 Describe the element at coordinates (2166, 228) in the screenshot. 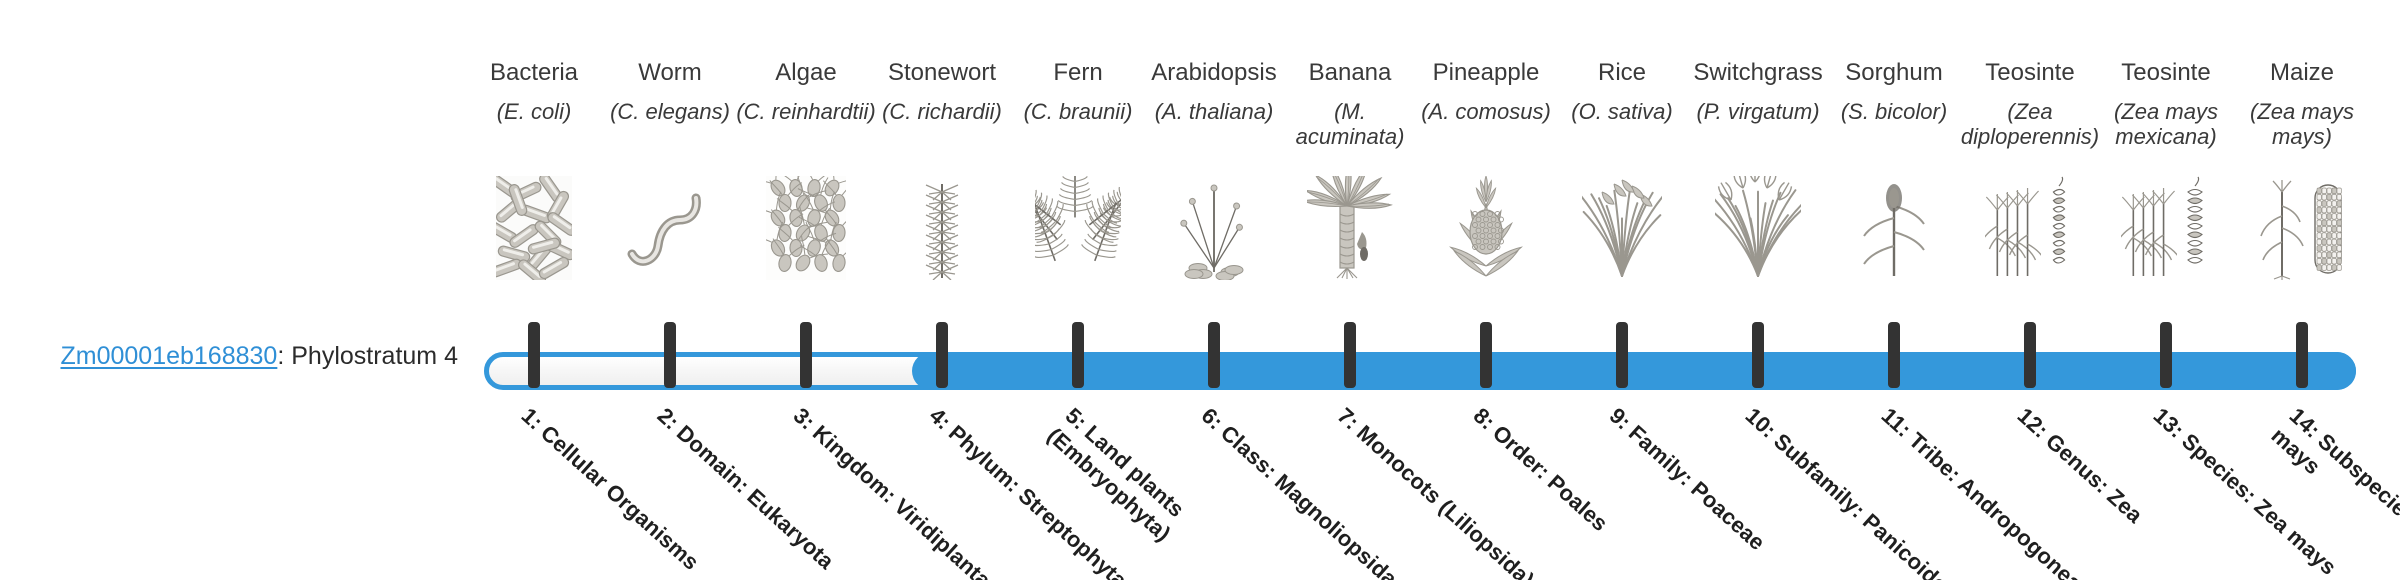

I see `teosinte-mexicana-icon` at that location.